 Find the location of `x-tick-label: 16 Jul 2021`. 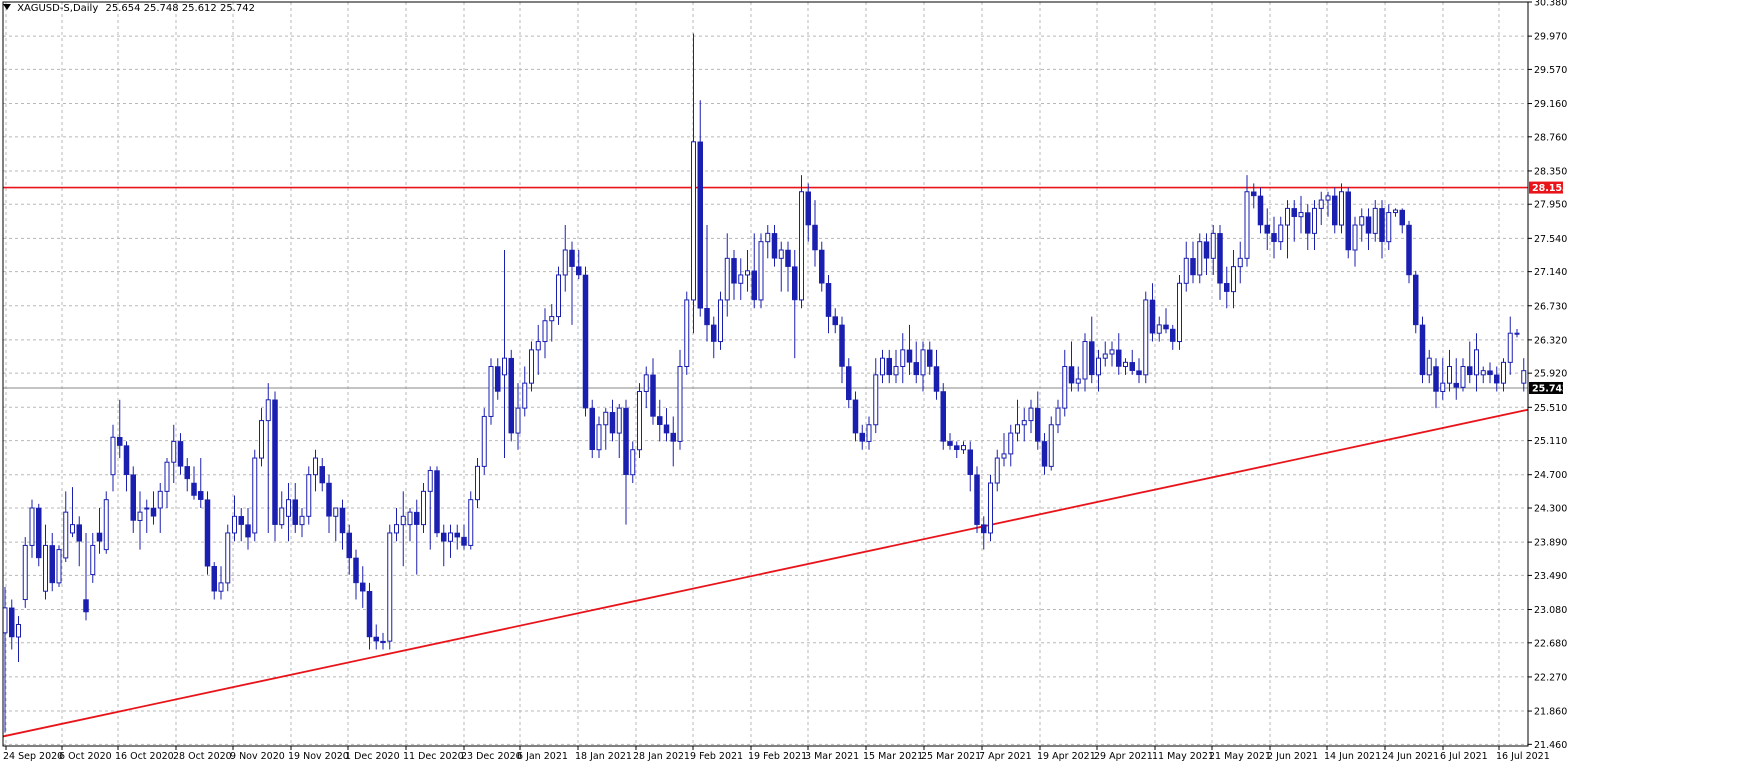

x-tick-label: 16 Jul 2021 is located at coordinates (1523, 756).